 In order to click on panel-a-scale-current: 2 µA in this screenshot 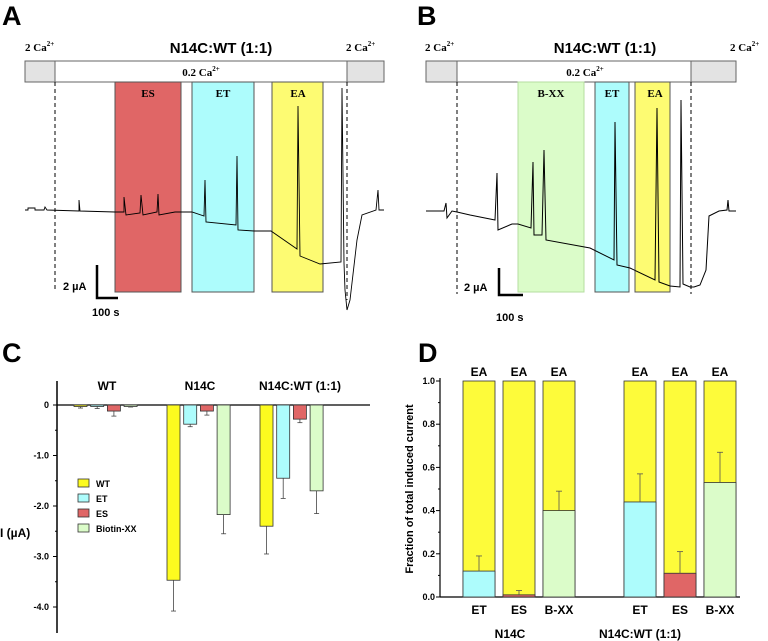, I will do `click(75, 287)`.